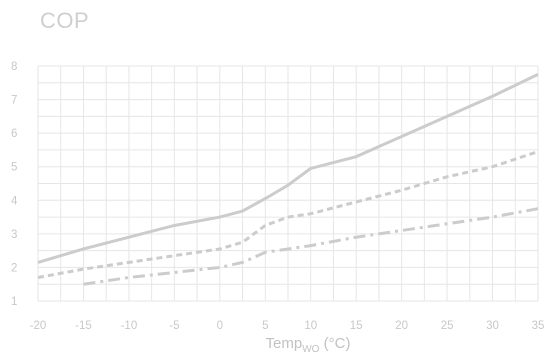 The image size is (548, 355). What do you see at coordinates (447, 326) in the screenshot?
I see `x-tick-label: 25` at bounding box center [447, 326].